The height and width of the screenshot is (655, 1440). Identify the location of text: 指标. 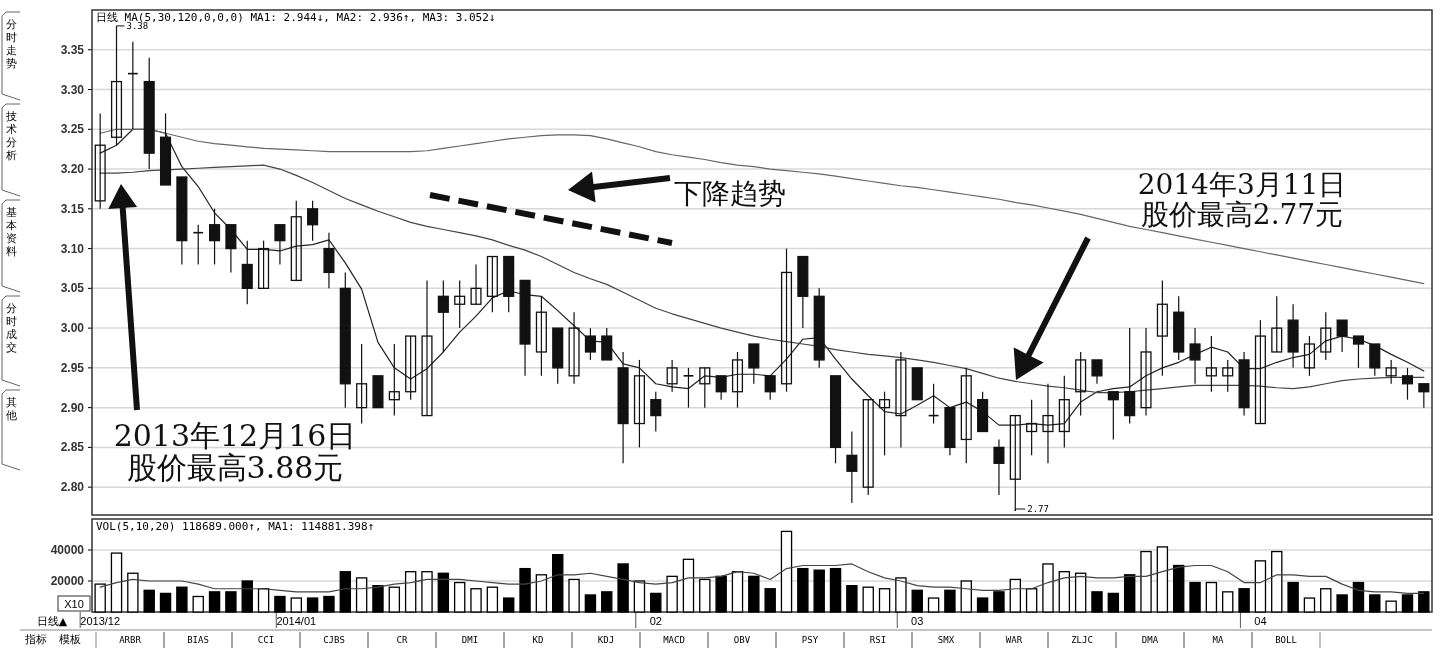
(35, 639).